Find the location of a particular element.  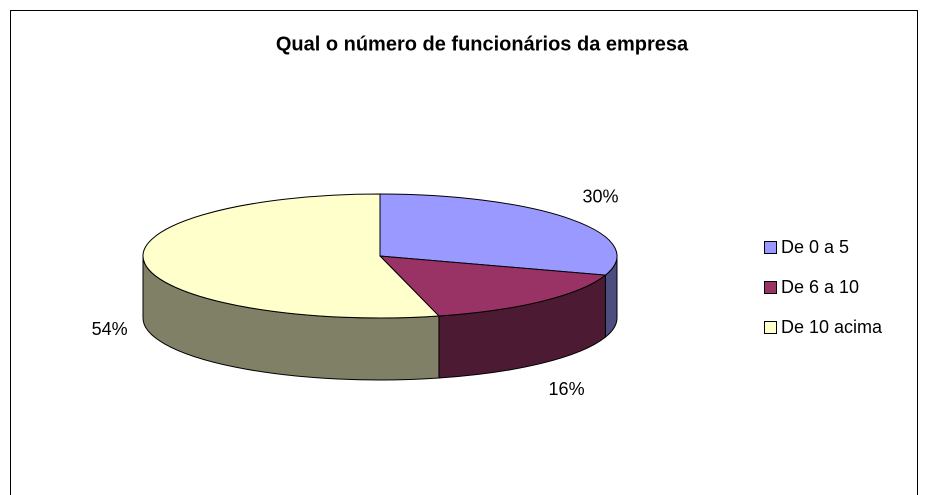

data-label: 16% is located at coordinates (567, 389).